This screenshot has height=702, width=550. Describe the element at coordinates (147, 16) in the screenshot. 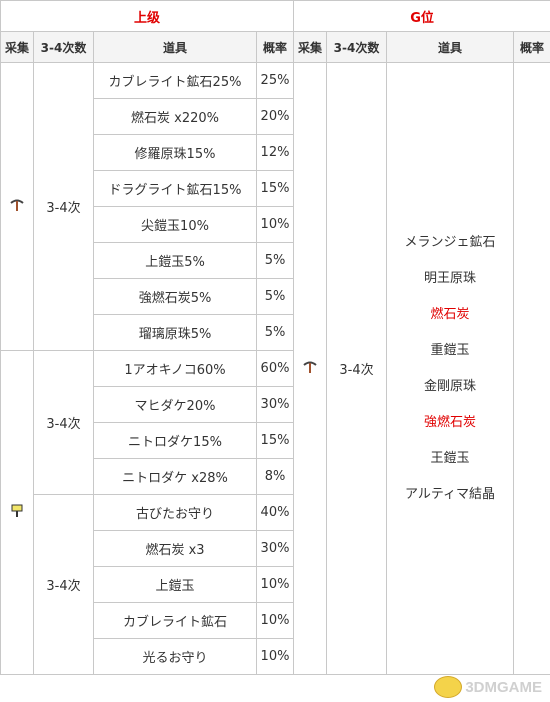

I see `title-joukyuu: 上级` at that location.